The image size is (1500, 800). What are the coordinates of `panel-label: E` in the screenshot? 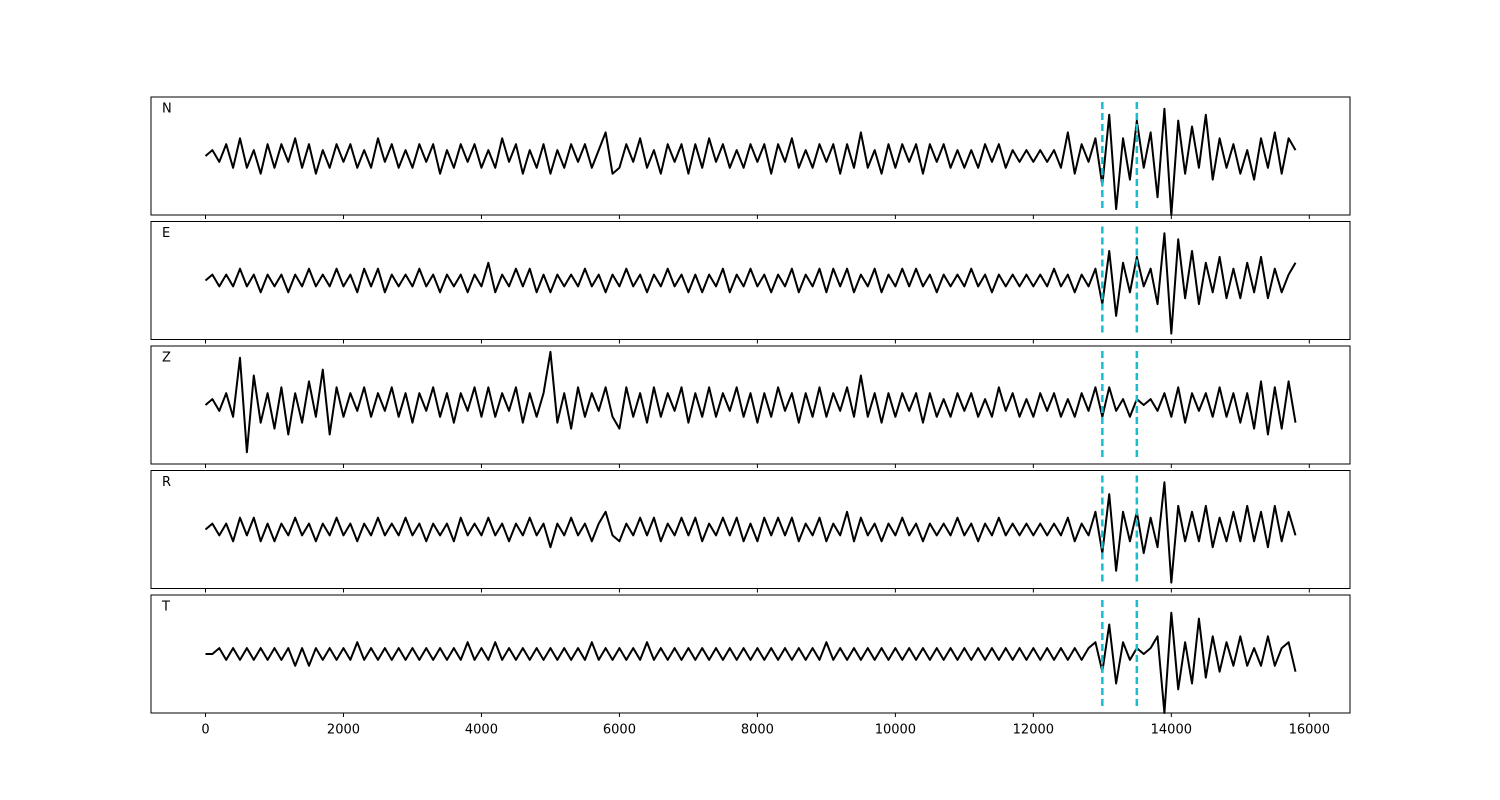 It's located at (166, 233).